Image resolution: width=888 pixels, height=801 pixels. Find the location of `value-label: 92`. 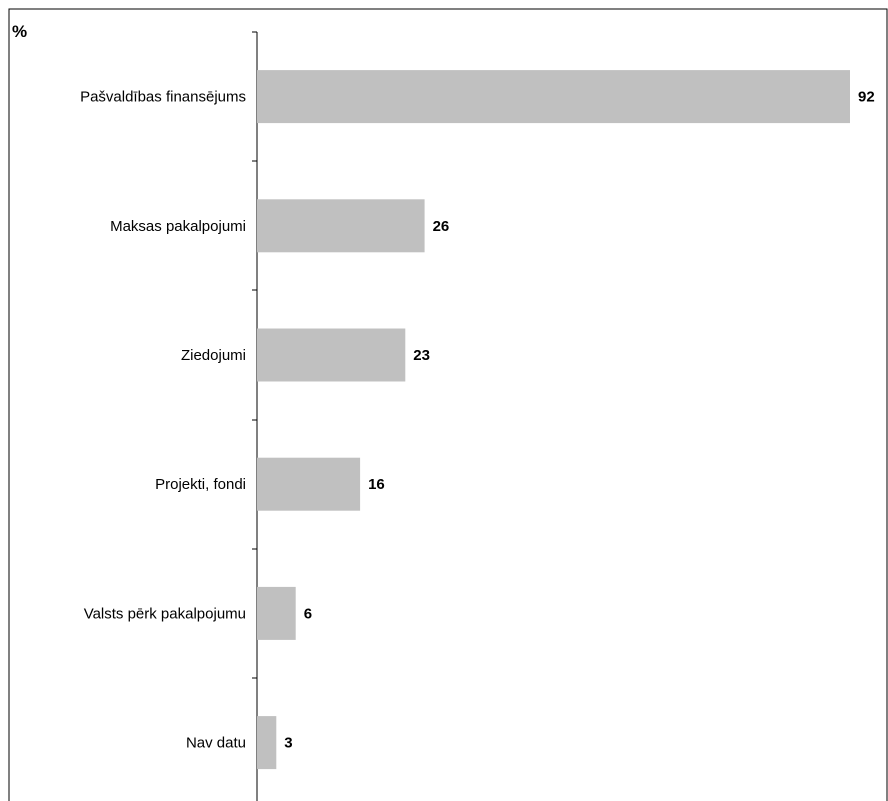

value-label: 92 is located at coordinates (866, 97).